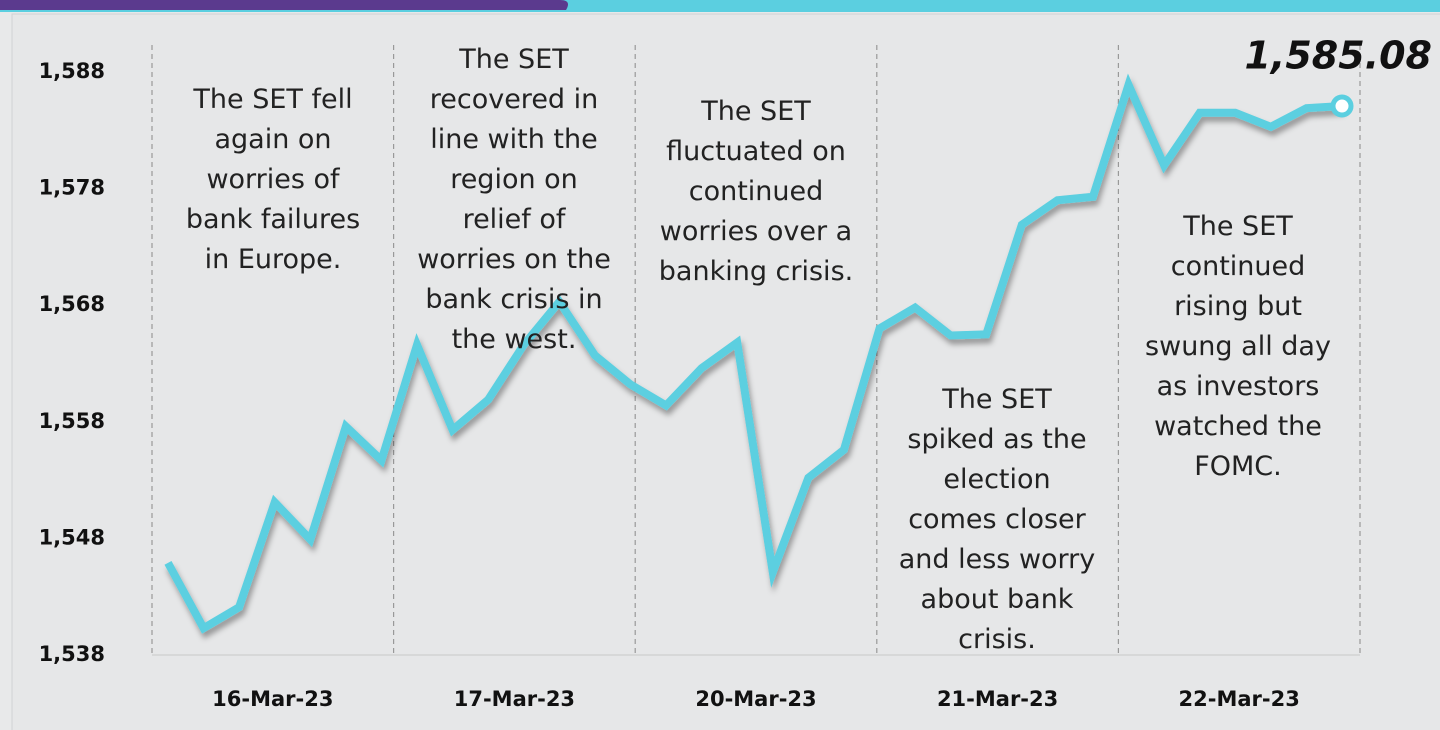  Describe the element at coordinates (514, 699) in the screenshot. I see `x-tick-label: 17-Mar-23` at that location.